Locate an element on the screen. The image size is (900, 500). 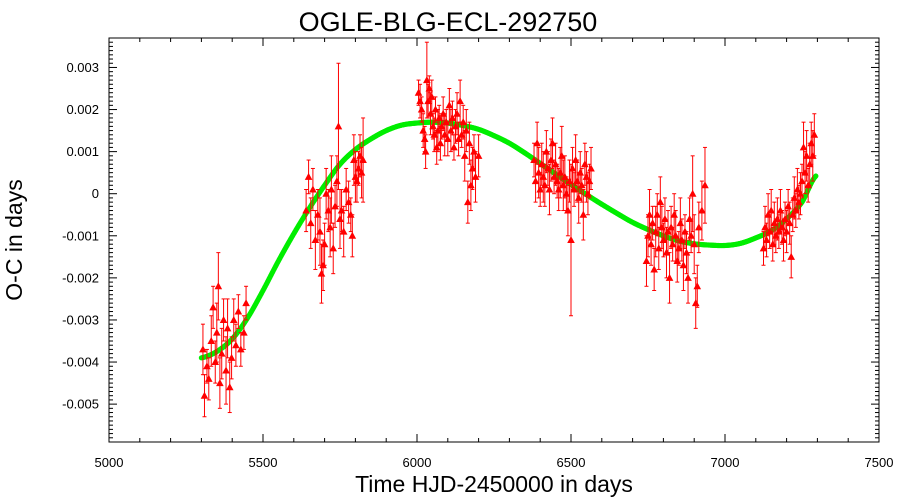
y-tick-label: 0.003 is located at coordinates (82, 67).